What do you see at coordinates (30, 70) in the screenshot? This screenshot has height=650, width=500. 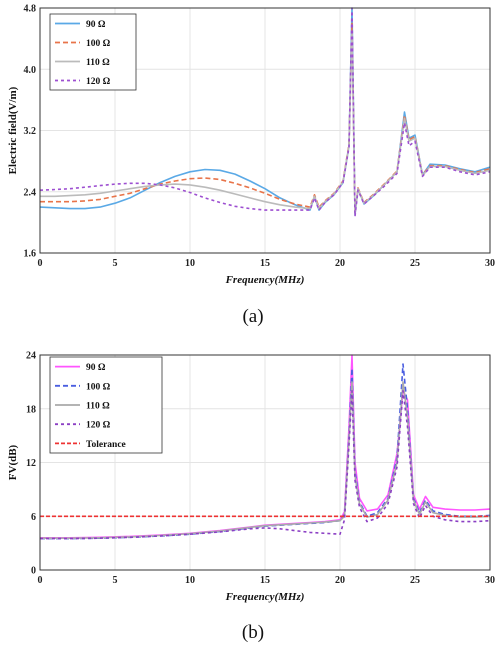 I see `y-tick-label: 4.0` at bounding box center [30, 70].